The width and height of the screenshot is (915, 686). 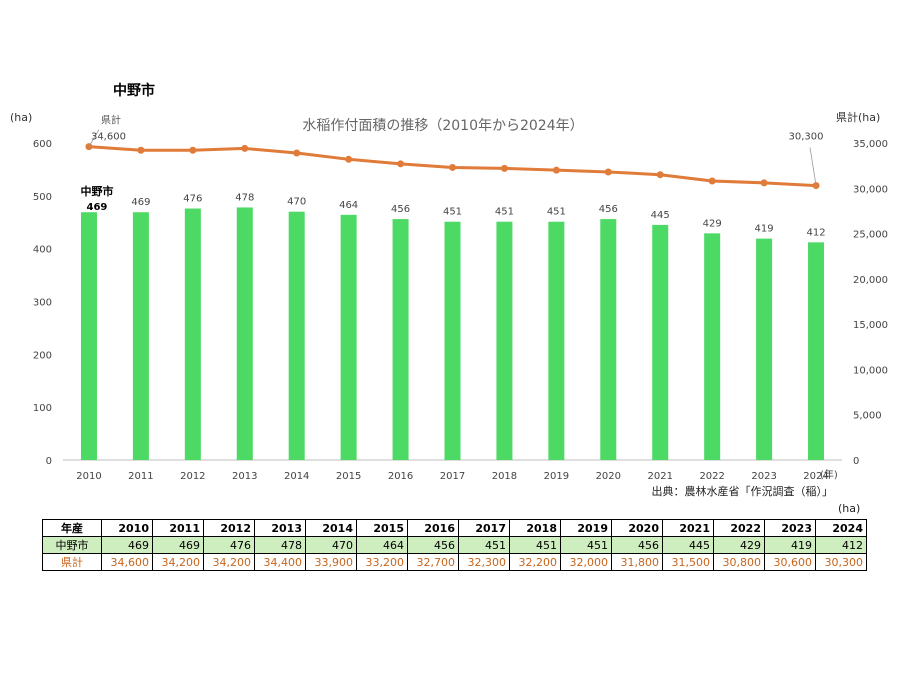 I want to click on x-tick-label: 2010, so click(x=88, y=476).